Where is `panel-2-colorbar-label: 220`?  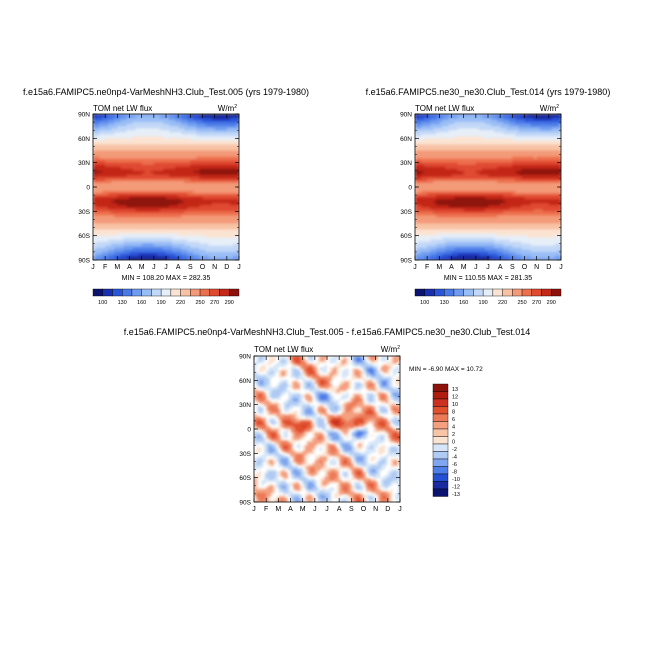 panel-2-colorbar-label: 220 is located at coordinates (502, 303).